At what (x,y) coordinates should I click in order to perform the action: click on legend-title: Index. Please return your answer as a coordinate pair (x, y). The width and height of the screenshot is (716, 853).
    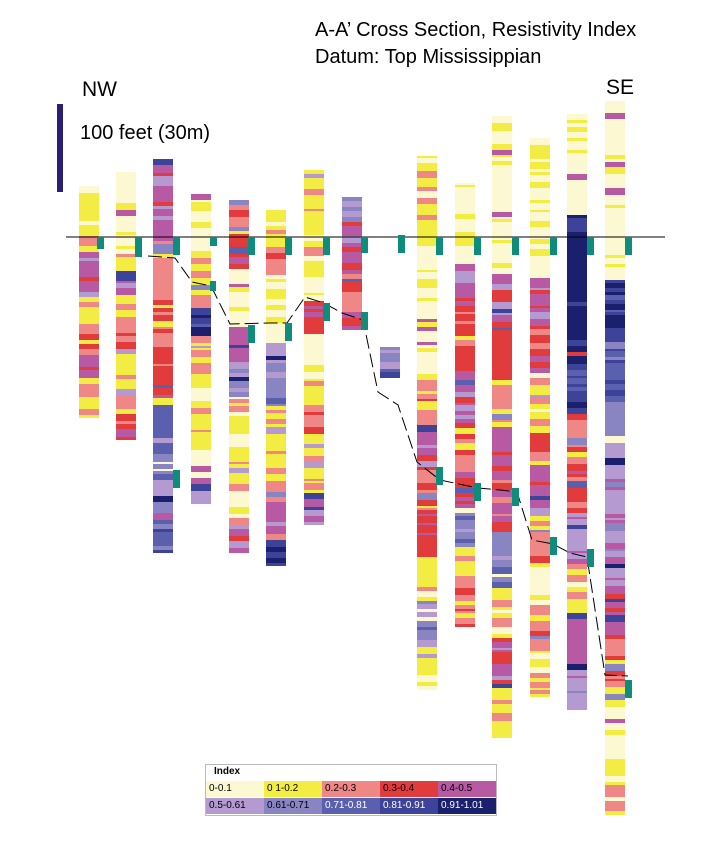
    Looking at the image, I should click on (227, 771).